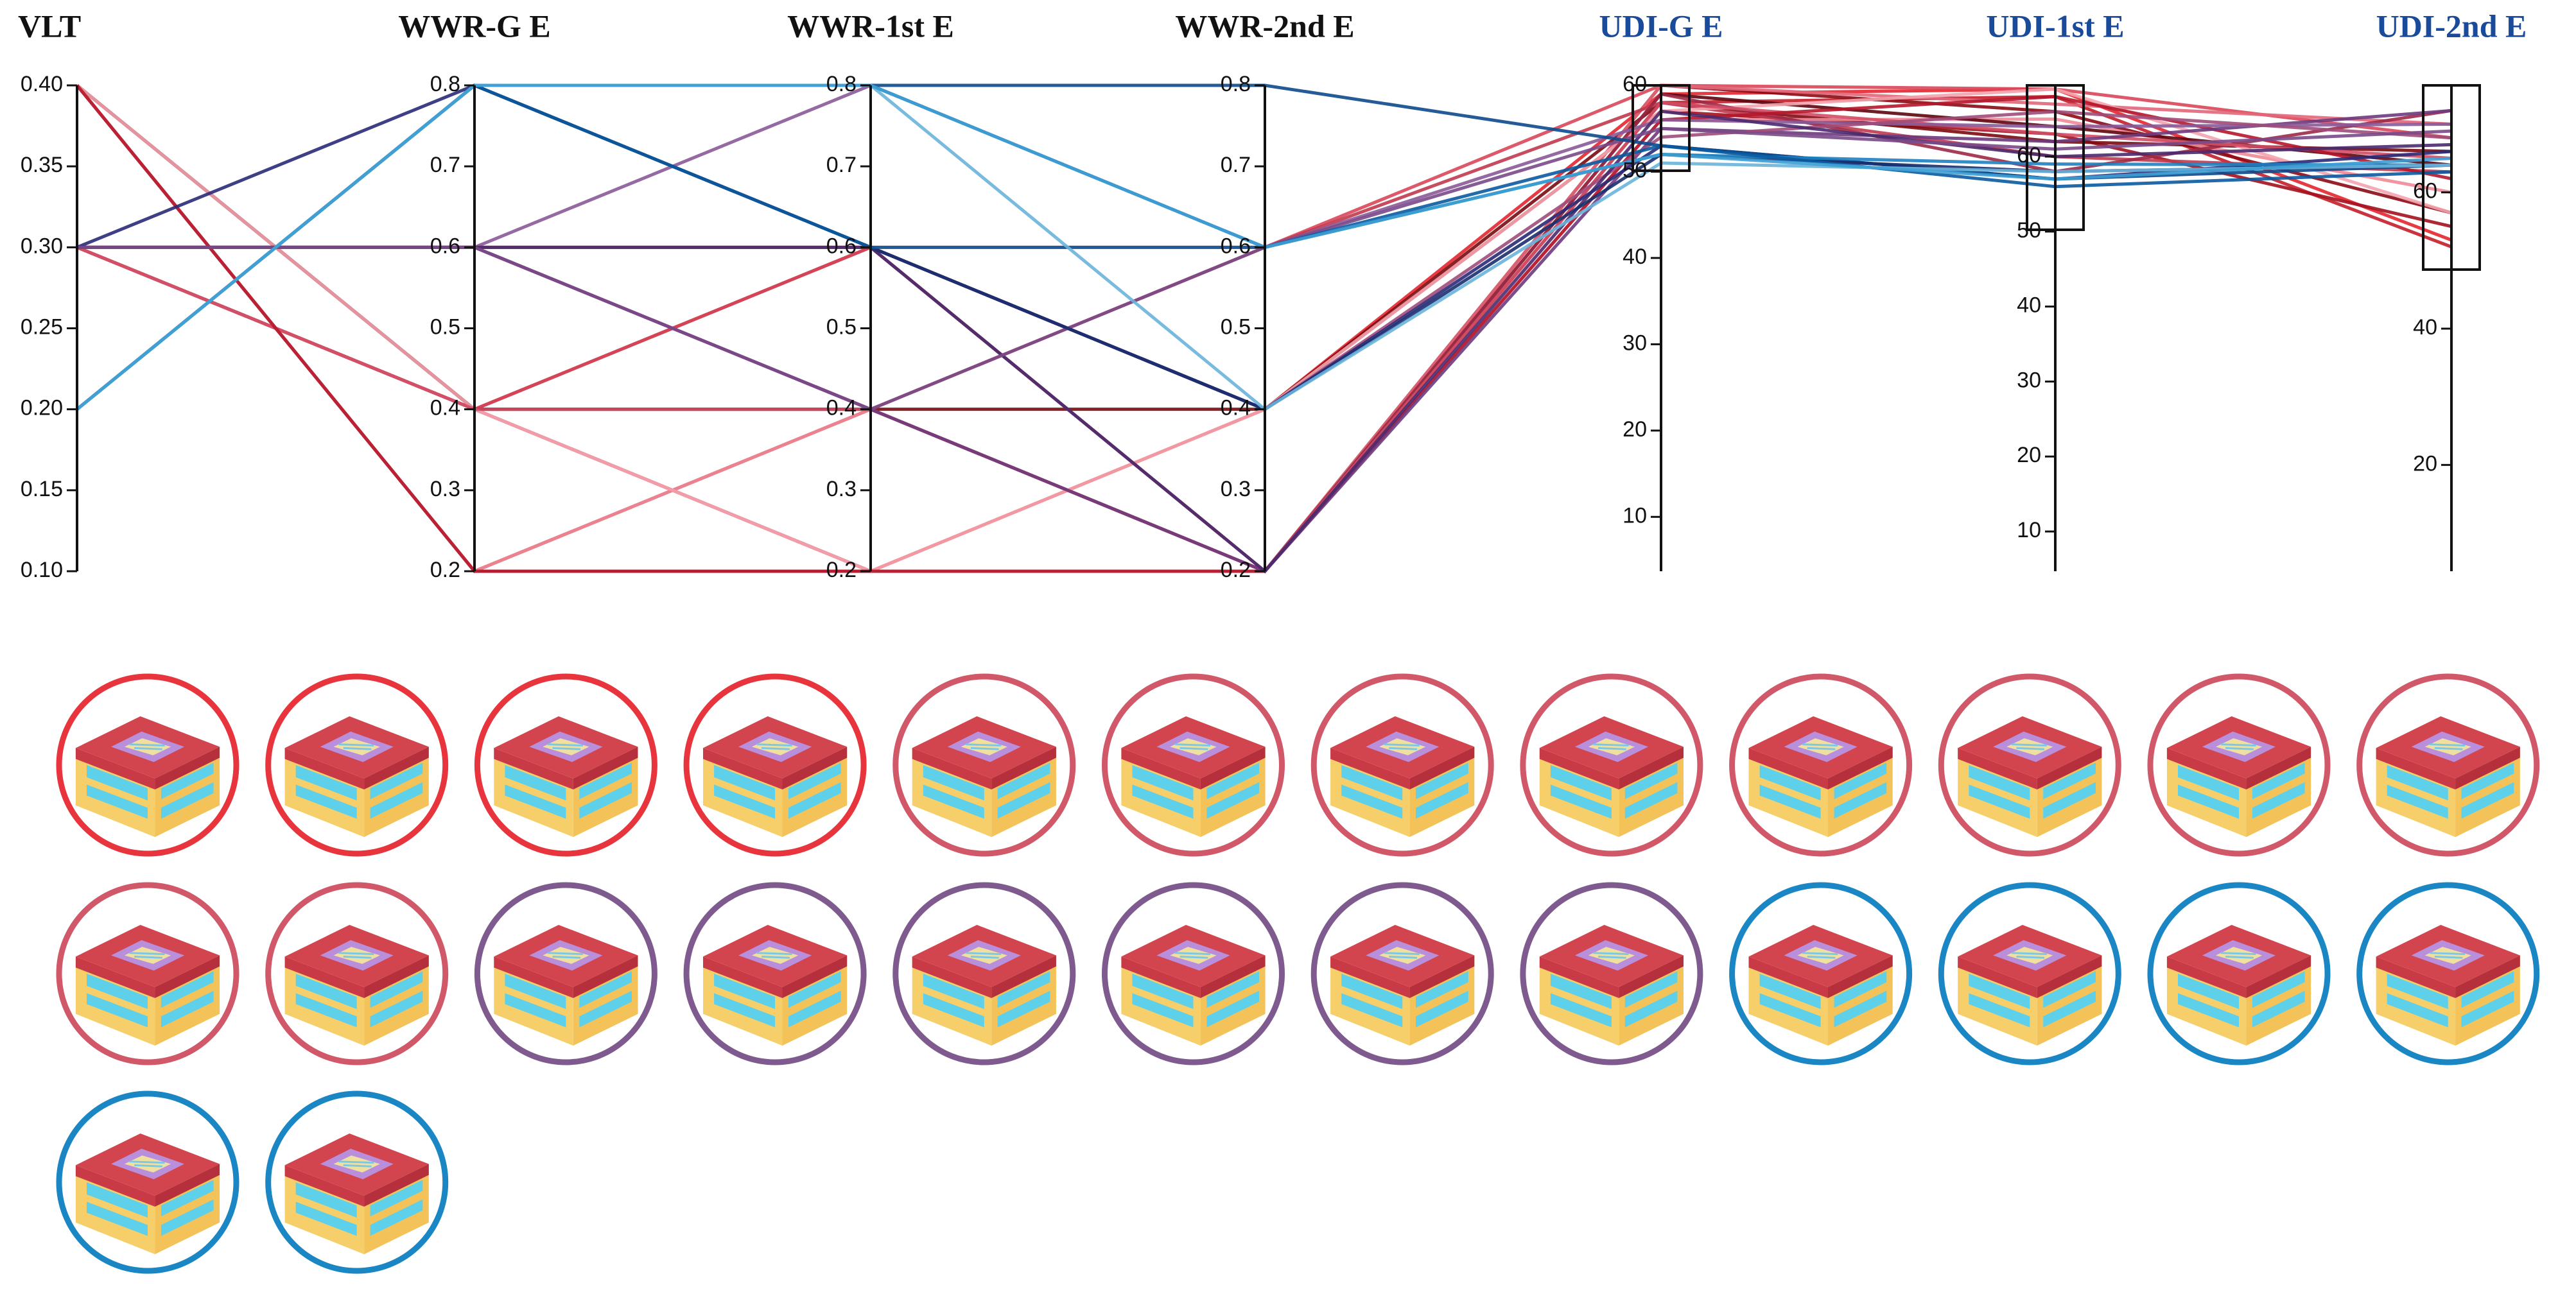 This screenshot has height=1301, width=2576. What do you see at coordinates (2055, 26) in the screenshot?
I see `axis-title: UDI-1st E` at bounding box center [2055, 26].